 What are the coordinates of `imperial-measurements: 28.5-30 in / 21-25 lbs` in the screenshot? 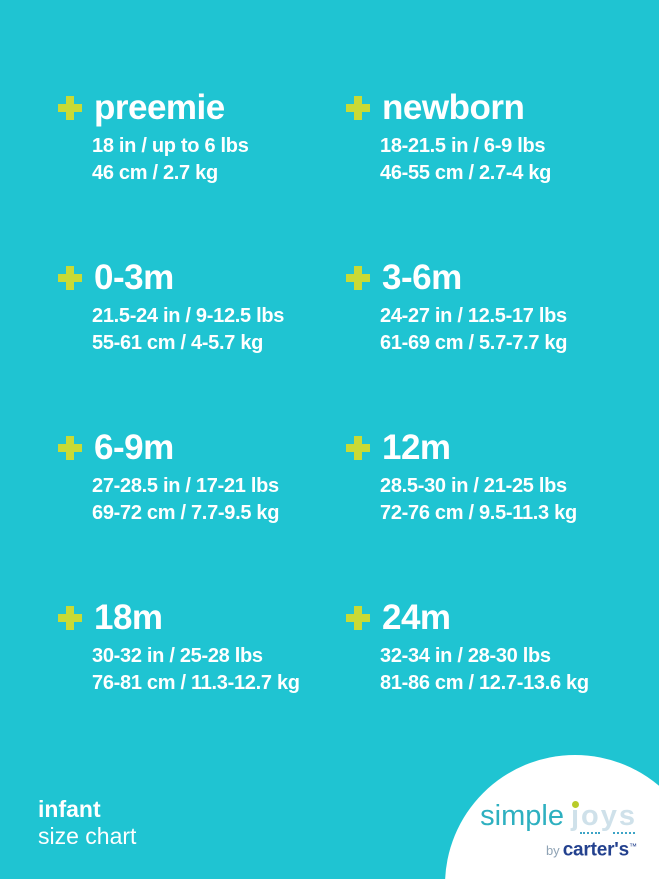 It's located at (473, 486).